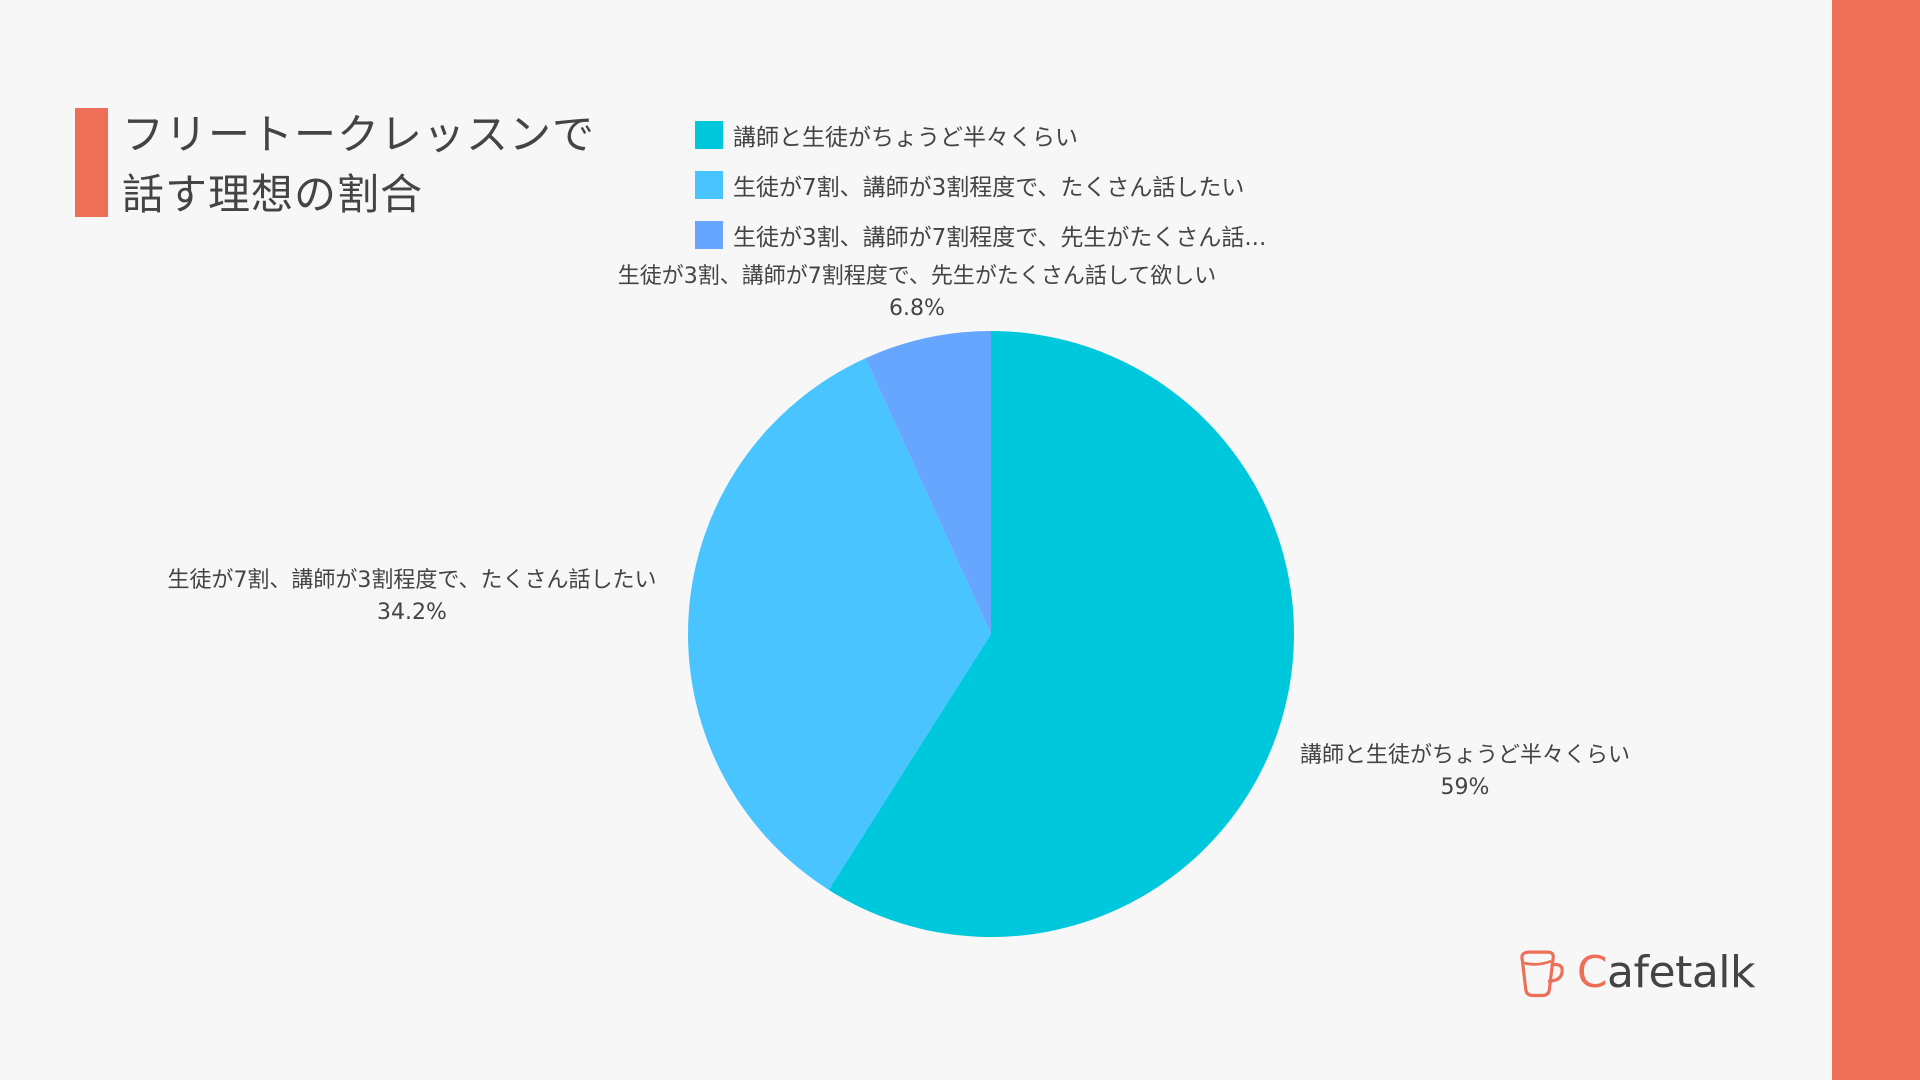  I want to click on chart-title: フリートークレッスンで 話す理想の割合, so click(402, 165).